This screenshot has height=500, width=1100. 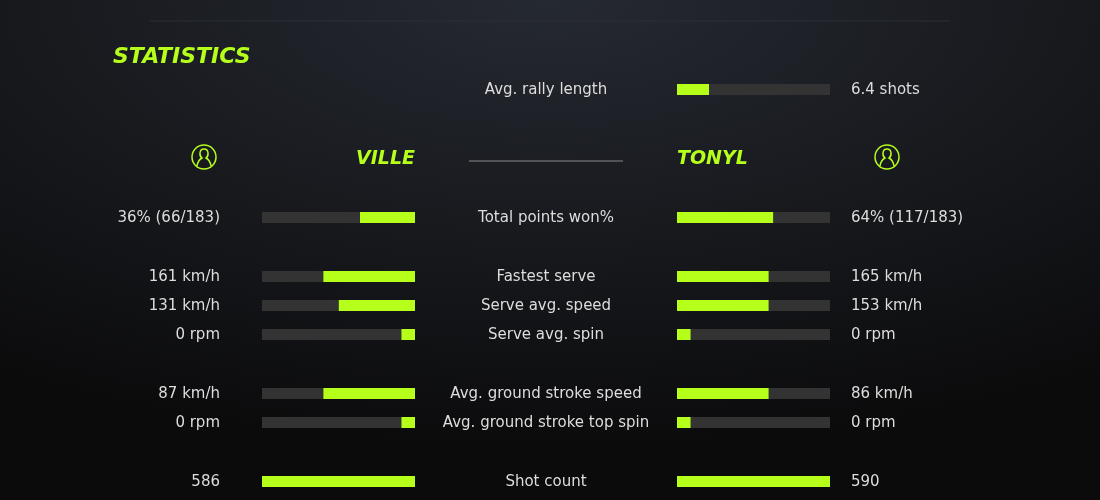 What do you see at coordinates (546, 422) in the screenshot?
I see `y-tick-label: Avg. ground stroke top spin` at bounding box center [546, 422].